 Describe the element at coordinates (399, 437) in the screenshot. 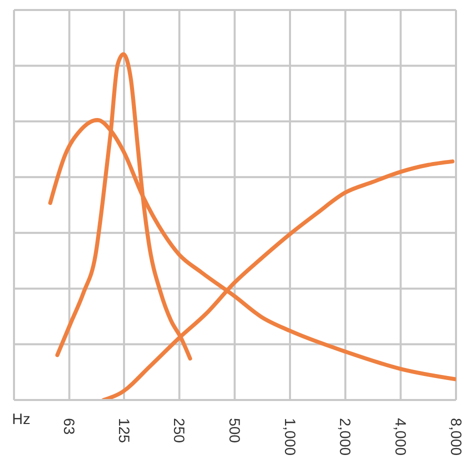

I see `x-tick-label: 4,000` at that location.